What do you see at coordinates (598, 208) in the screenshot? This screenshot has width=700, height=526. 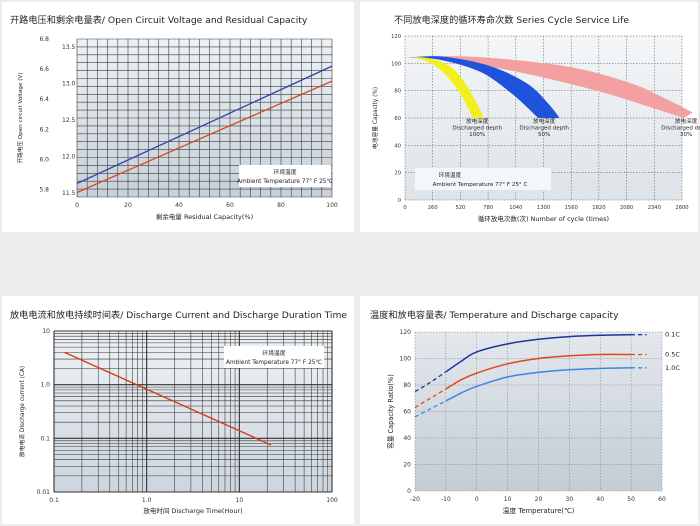 I see `x-tick-label: 1820` at bounding box center [598, 208].